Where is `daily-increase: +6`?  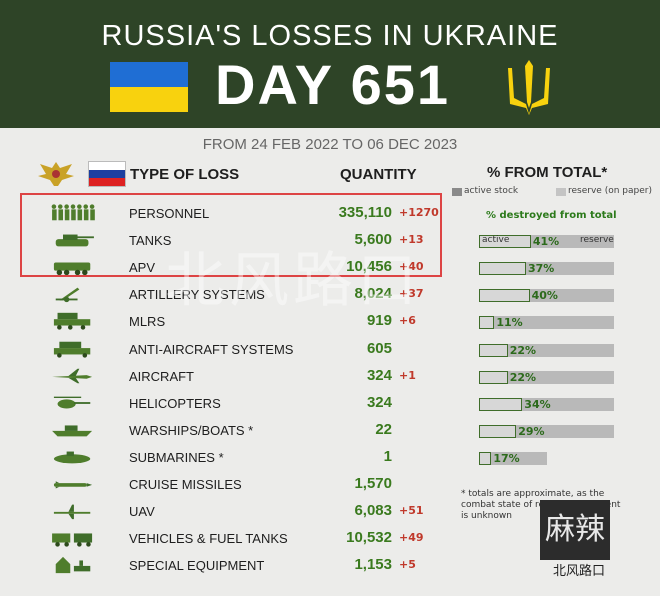
daily-increase: +6 is located at coordinates (407, 321).